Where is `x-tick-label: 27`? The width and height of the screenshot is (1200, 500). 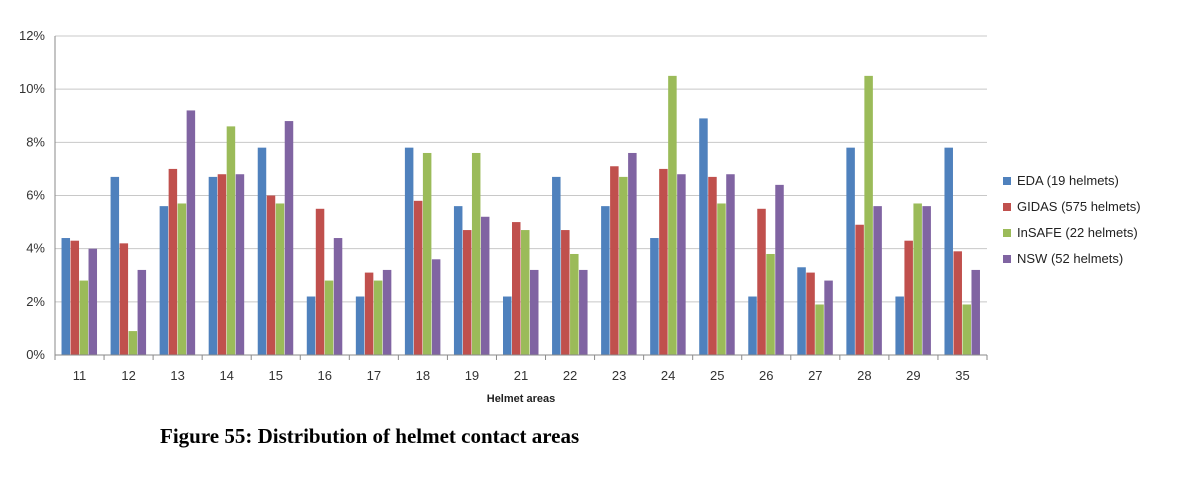
x-tick-label: 27 is located at coordinates (815, 375).